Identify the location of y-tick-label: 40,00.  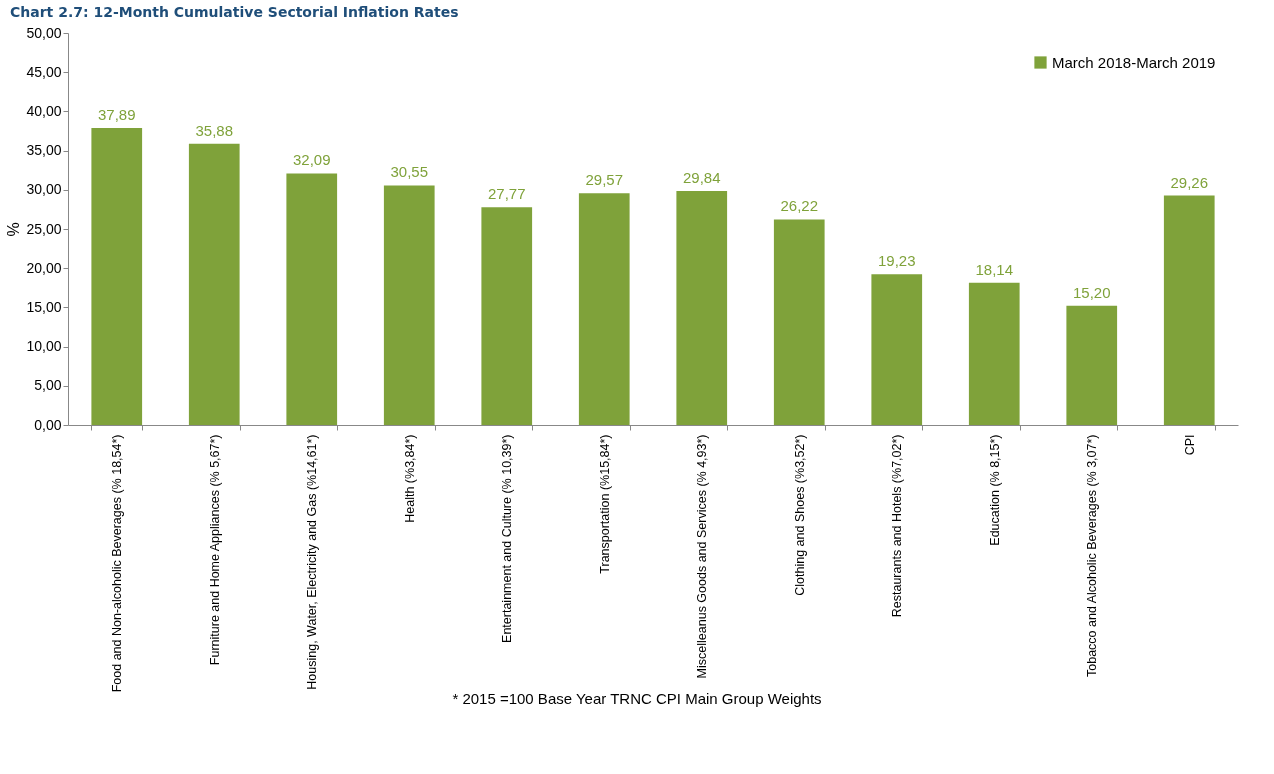
(44, 110).